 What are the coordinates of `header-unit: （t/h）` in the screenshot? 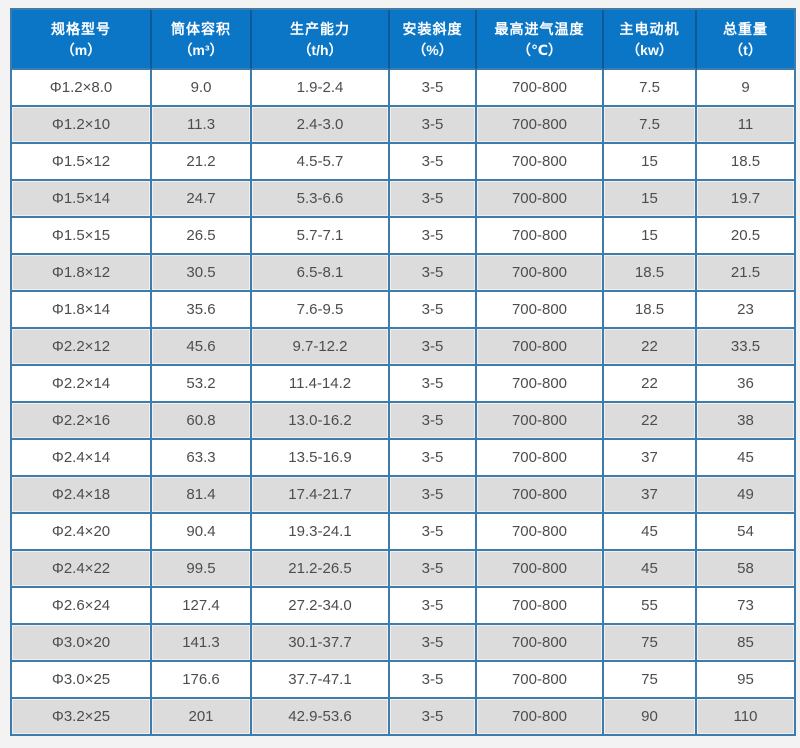 It's located at (320, 49).